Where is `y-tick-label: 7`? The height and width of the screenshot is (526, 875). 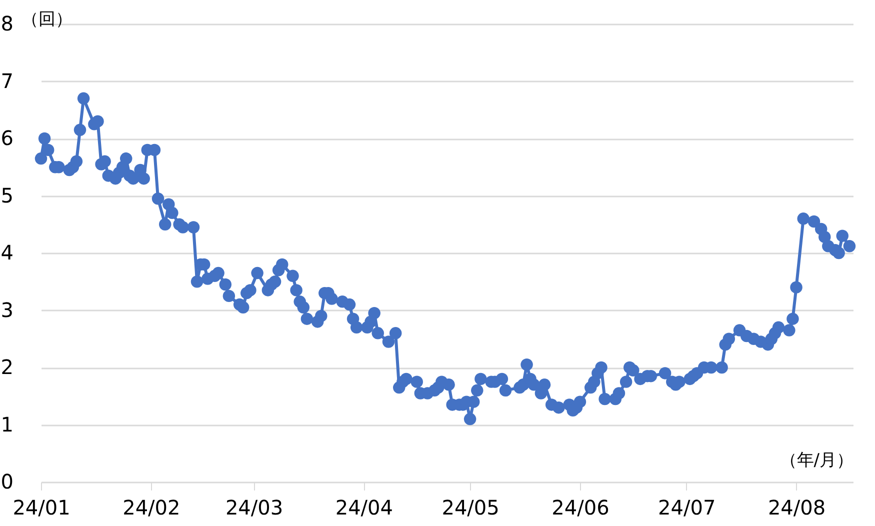
y-tick-label: 7 is located at coordinates (7, 80).